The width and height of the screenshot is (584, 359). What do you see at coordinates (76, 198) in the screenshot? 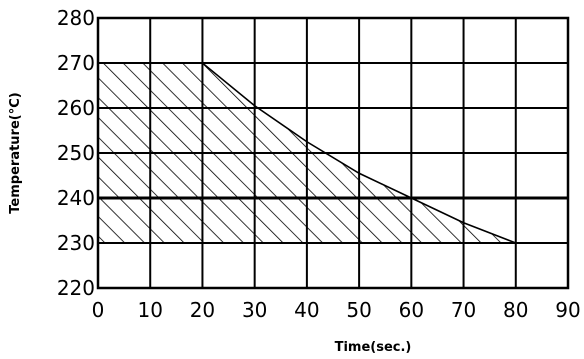
I see `y-tick-label: 240` at bounding box center [76, 198].